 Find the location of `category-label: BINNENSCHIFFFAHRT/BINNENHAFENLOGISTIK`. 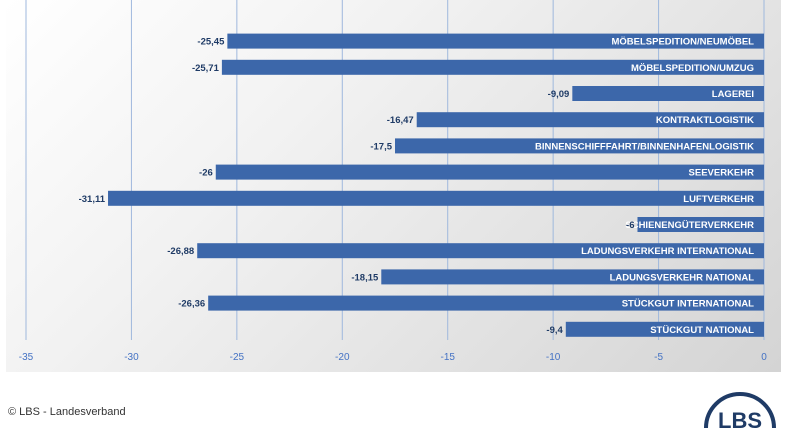

category-label: BINNENSCHIFFFAHRT/BINNENHAFENLOGISTIK is located at coordinates (644, 146).